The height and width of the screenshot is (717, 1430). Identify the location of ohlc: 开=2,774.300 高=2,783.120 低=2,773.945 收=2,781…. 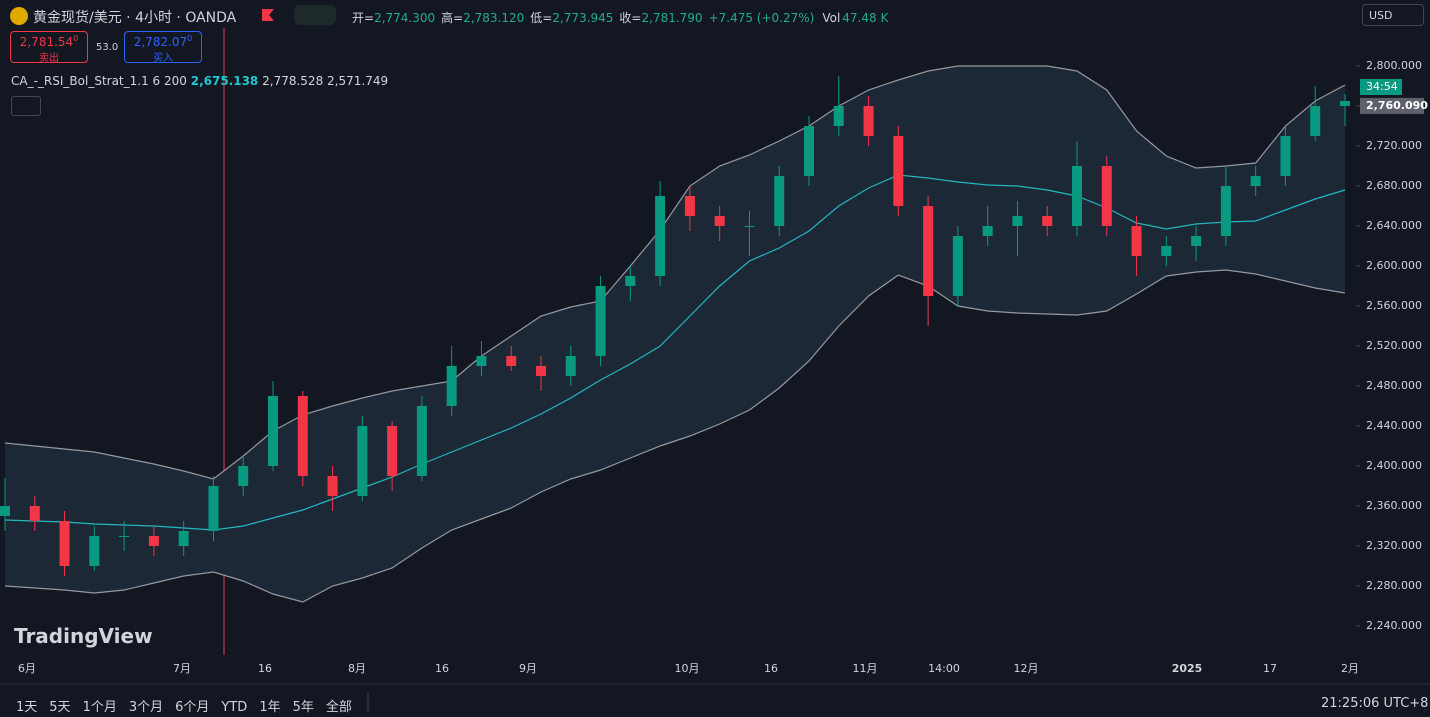
(620, 17).